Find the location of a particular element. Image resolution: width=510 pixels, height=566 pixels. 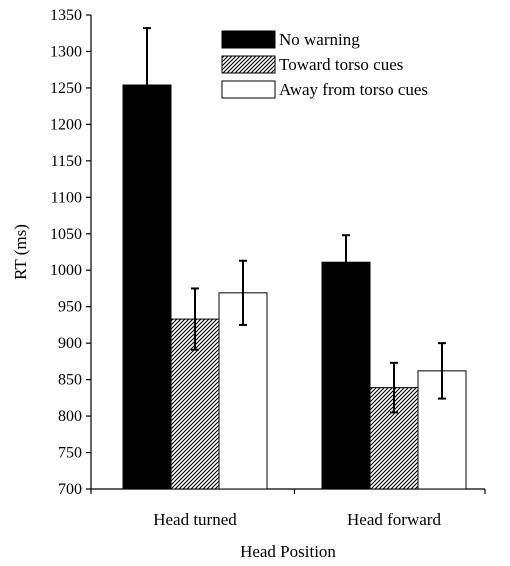

x-tick-label: Head turned is located at coordinates (195, 519).